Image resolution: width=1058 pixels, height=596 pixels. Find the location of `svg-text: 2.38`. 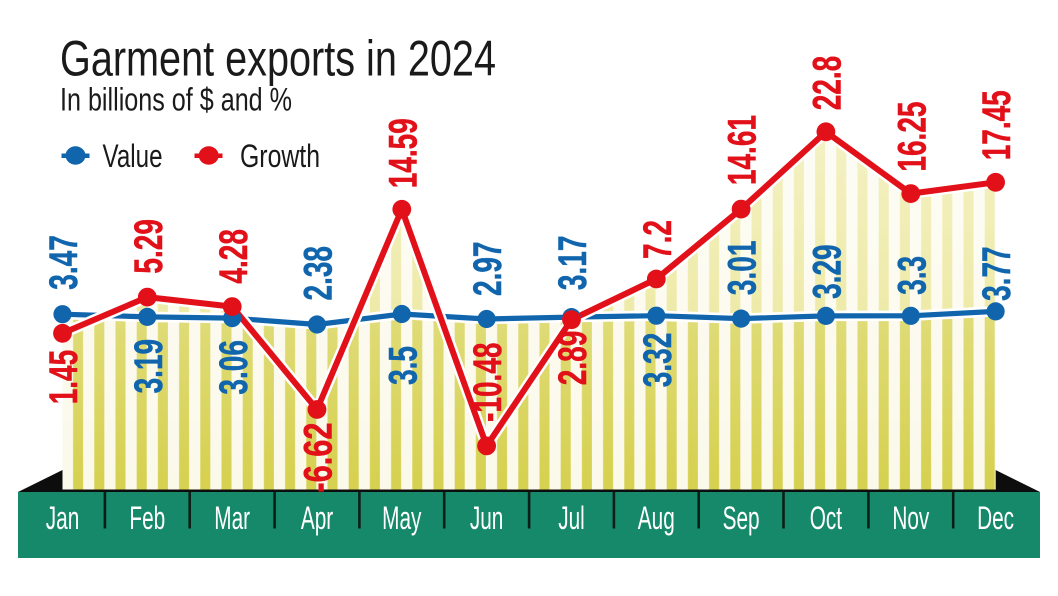

svg-text: 2.38 is located at coordinates (319, 273).